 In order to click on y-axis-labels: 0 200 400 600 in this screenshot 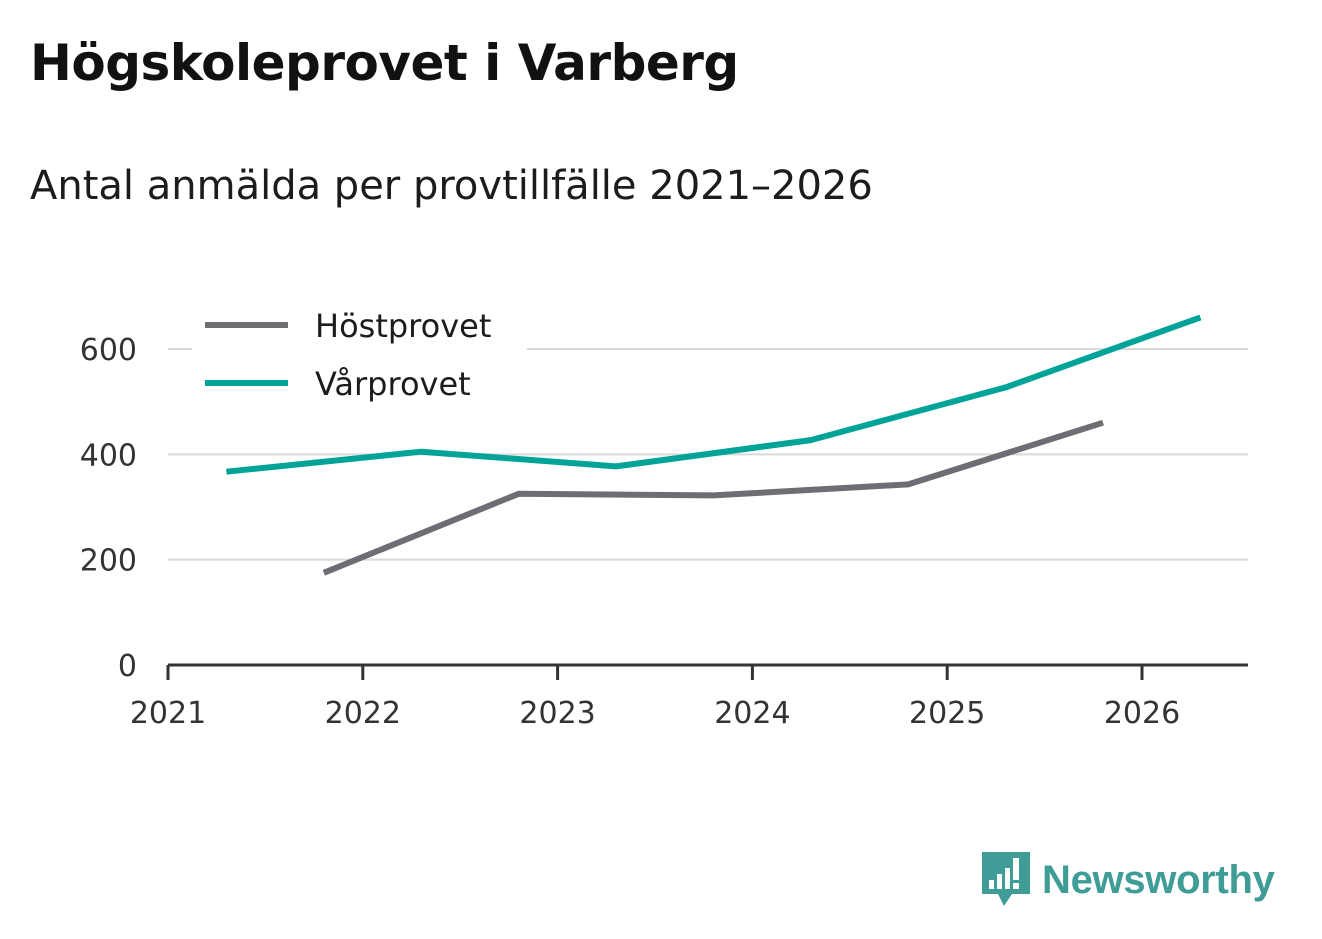, I will do `click(108, 508)`.